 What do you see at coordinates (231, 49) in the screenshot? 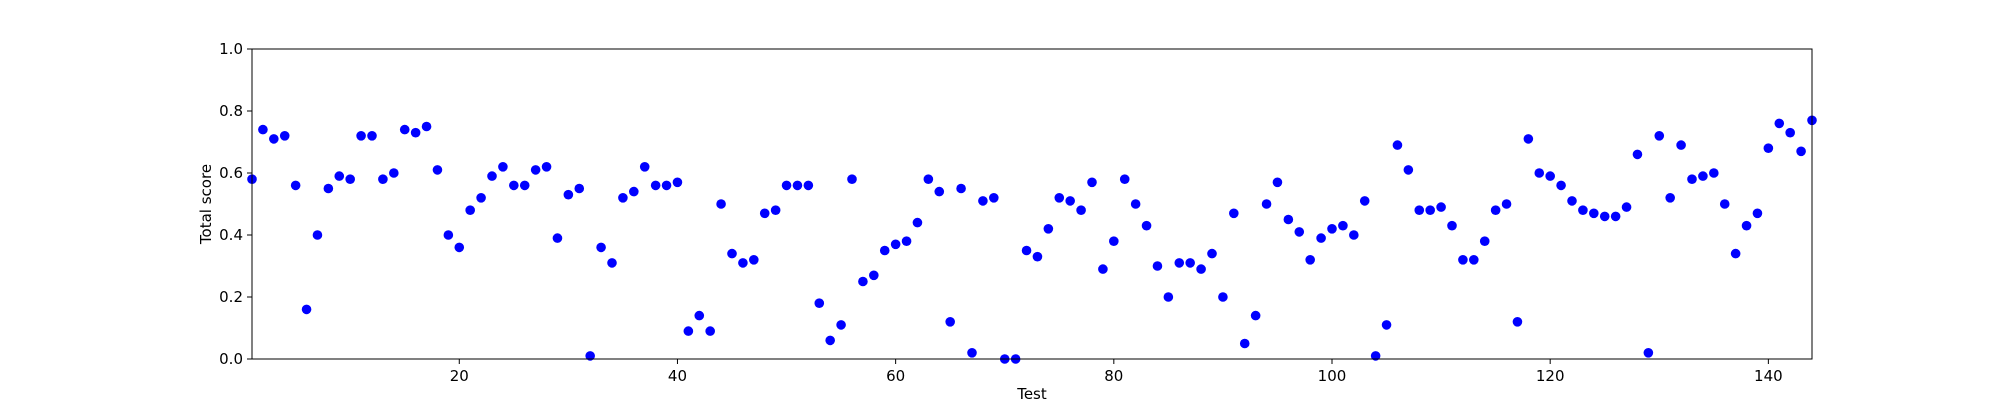
I see `y-tick-label: 1.0` at bounding box center [231, 49].